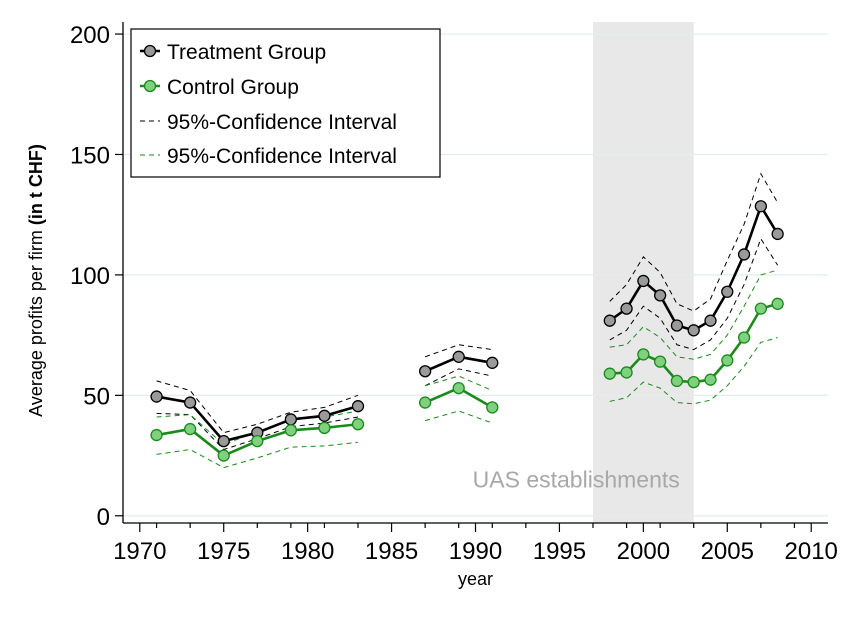 This screenshot has width=850, height=618. What do you see at coordinates (761, 206) in the screenshot?
I see `treatment-group-point-2007` at bounding box center [761, 206].